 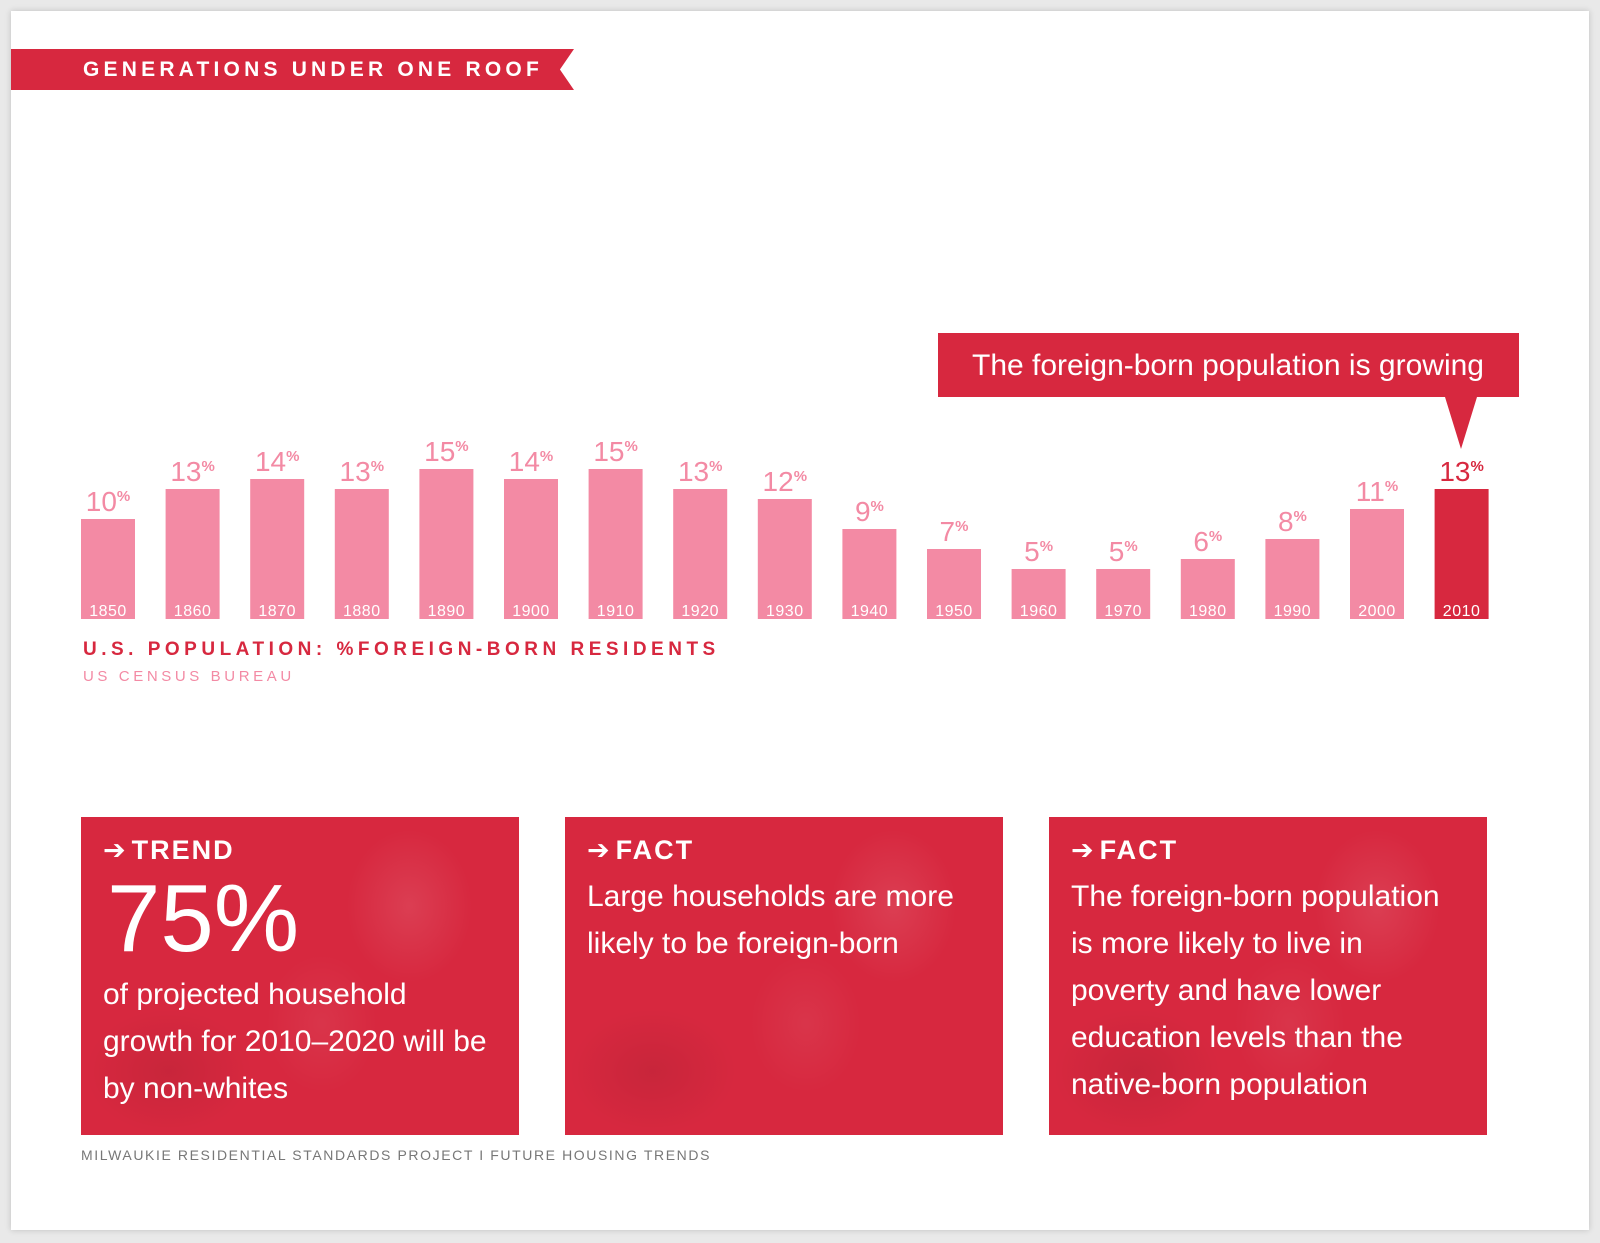 I want to click on bar-2000, so click(x=1377, y=564).